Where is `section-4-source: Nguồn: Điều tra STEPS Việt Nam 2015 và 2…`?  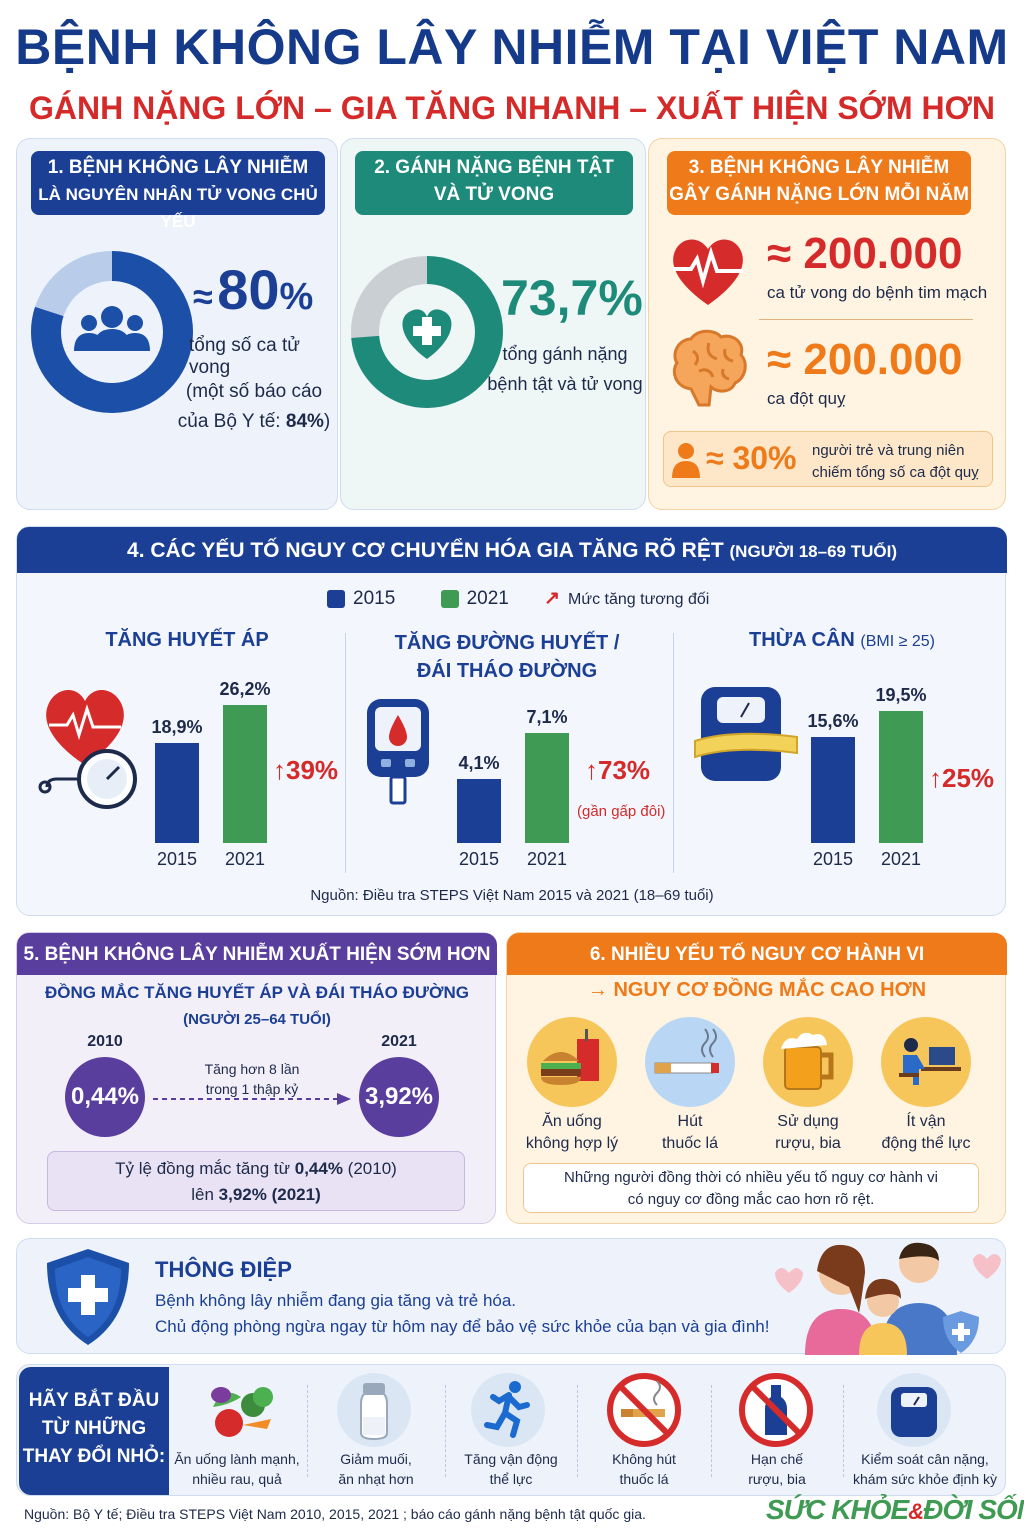 section-4-source: Nguồn: Điều tra STEPS Việt Nam 2015 và 2… is located at coordinates (512, 895).